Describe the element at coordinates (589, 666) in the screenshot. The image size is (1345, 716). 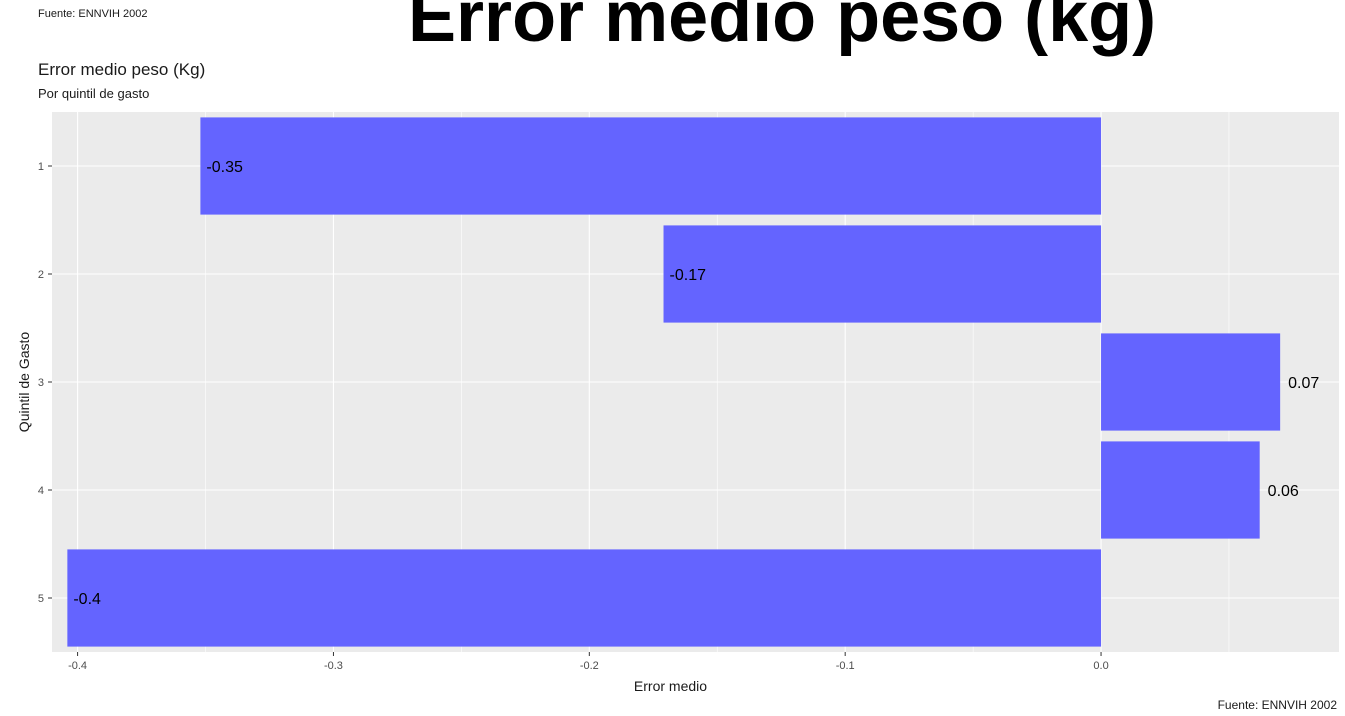
I see `x-tick-label: -0.2` at that location.